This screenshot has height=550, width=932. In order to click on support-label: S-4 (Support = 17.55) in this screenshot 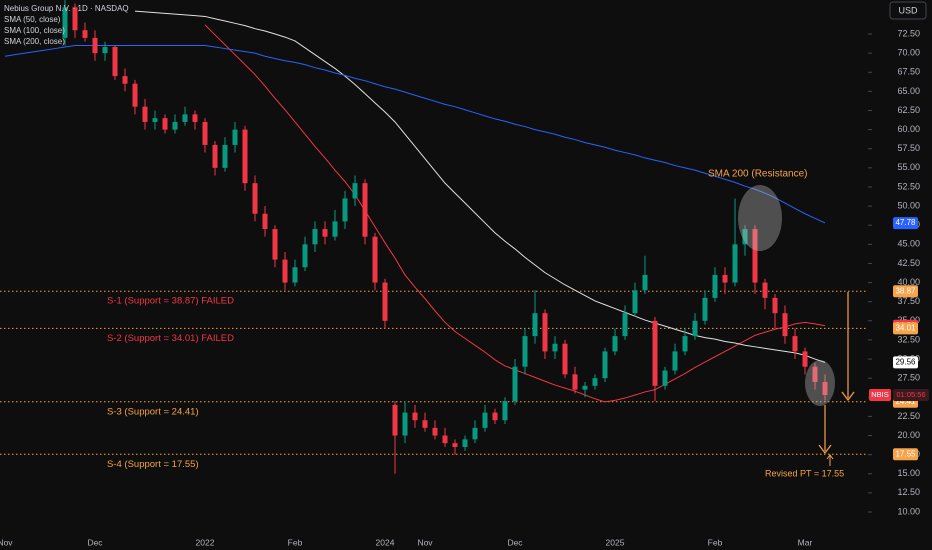, I will do `click(153, 464)`.